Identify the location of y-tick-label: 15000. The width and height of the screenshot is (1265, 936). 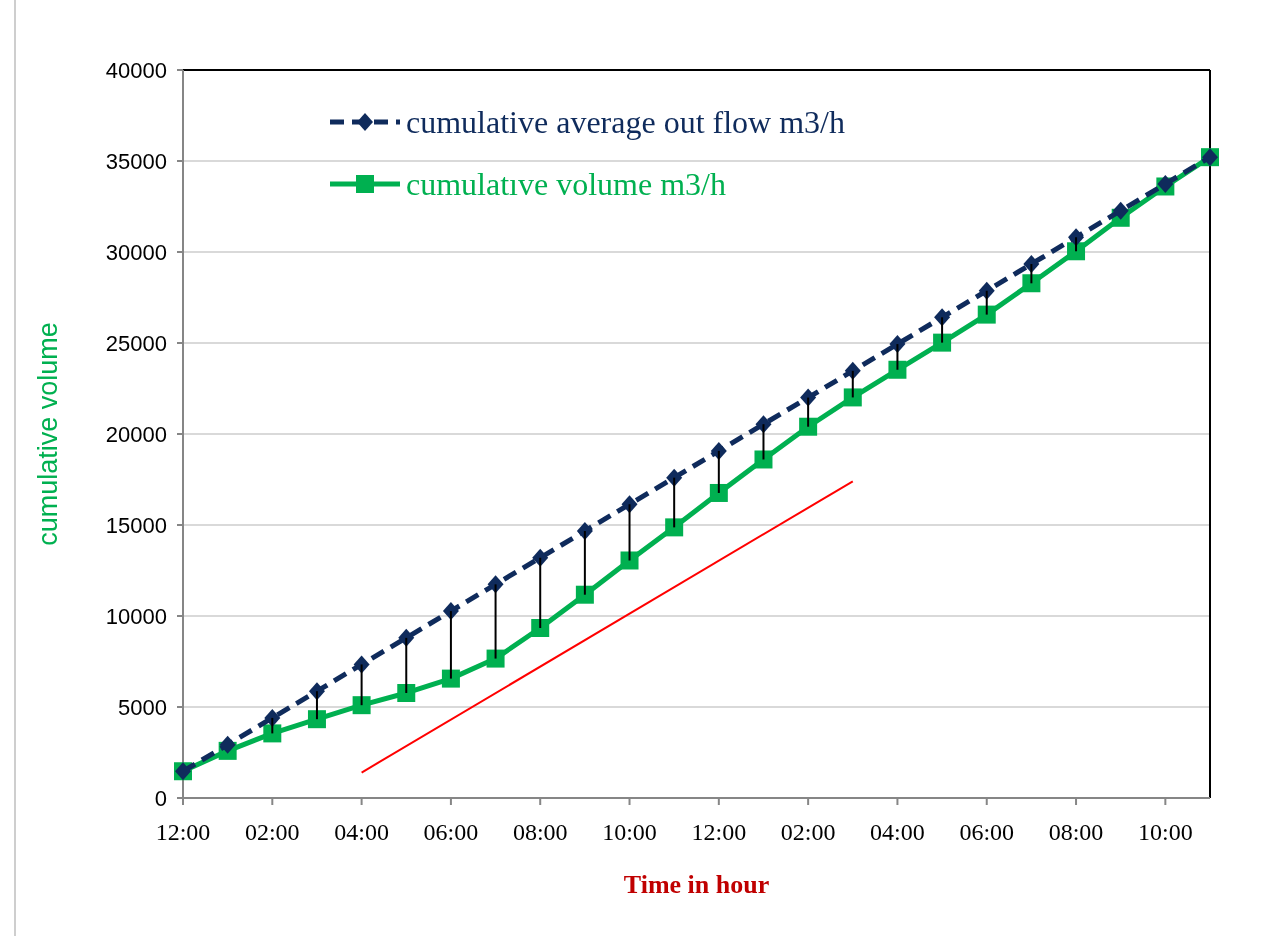
(136, 525).